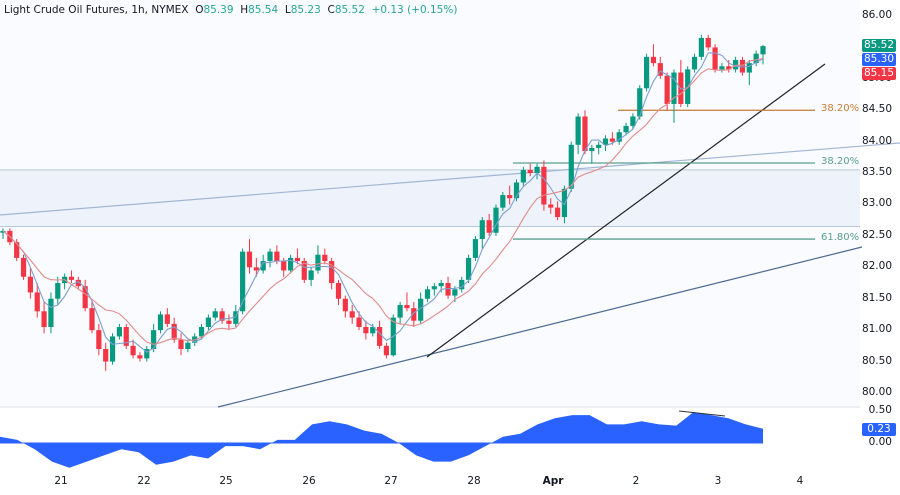 The image size is (900, 495). What do you see at coordinates (879, 59) in the screenshot?
I see `price-tag: 85.30` at bounding box center [879, 59].